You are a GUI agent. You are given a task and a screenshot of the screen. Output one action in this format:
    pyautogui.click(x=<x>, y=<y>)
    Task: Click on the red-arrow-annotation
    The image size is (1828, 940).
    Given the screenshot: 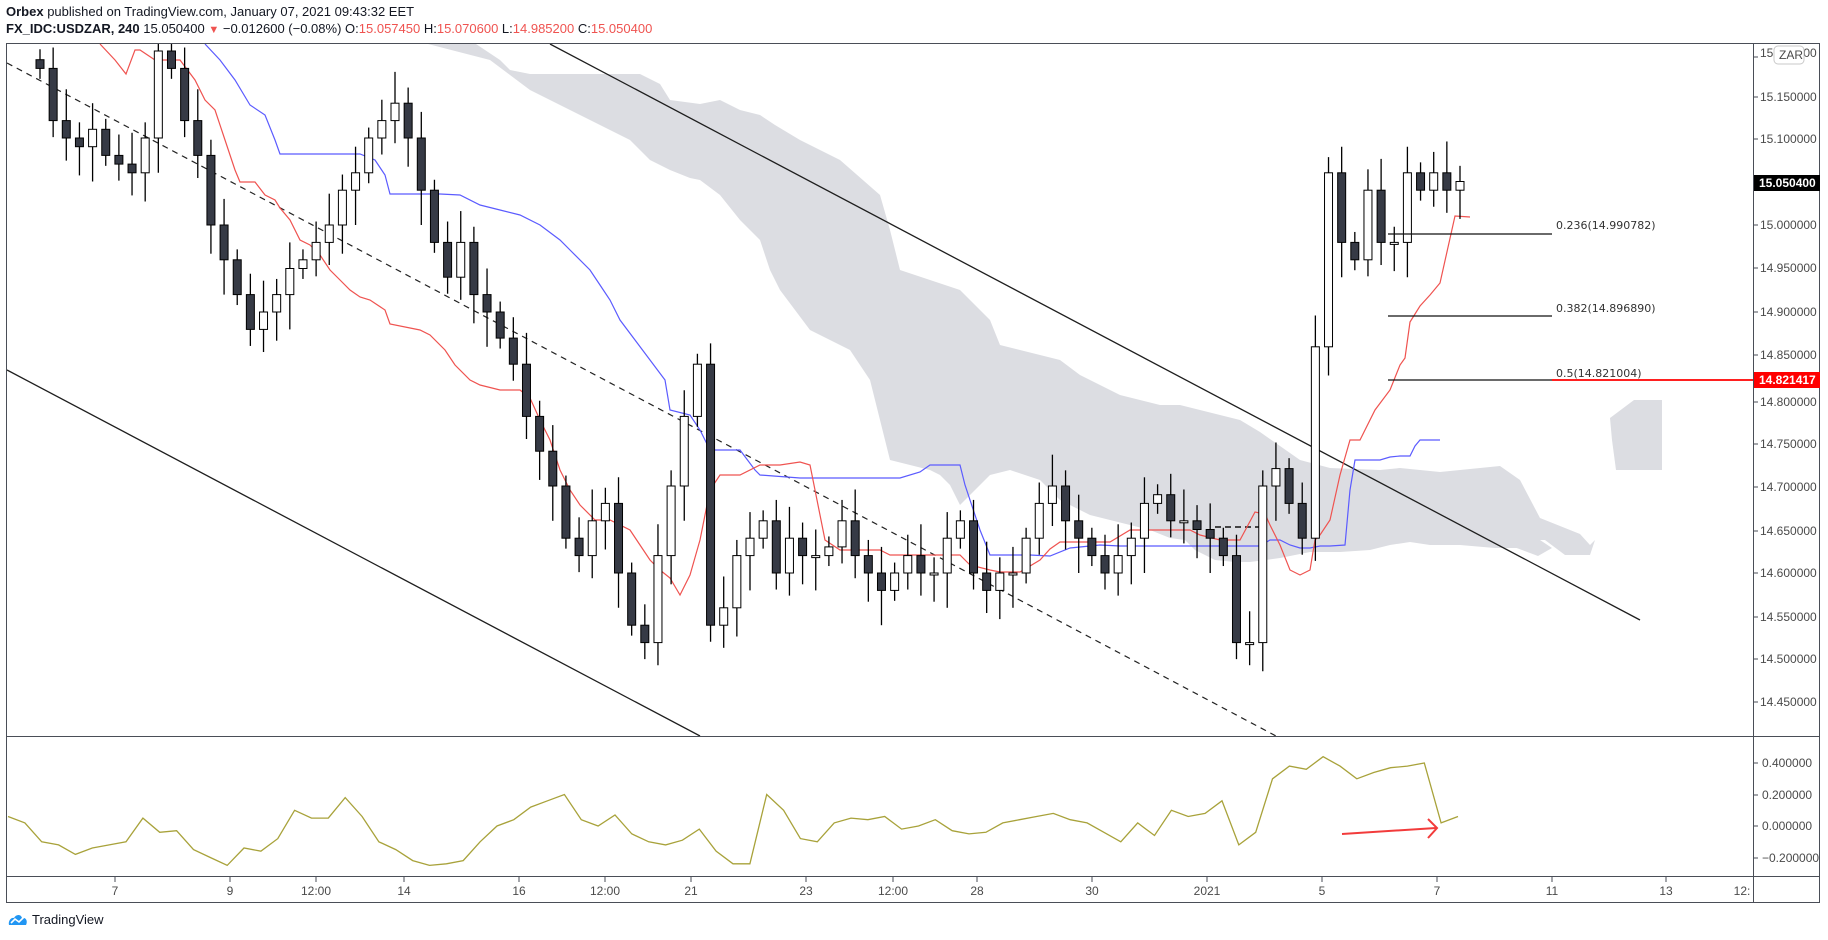 What is the action you would take?
    pyautogui.click(x=1390, y=828)
    